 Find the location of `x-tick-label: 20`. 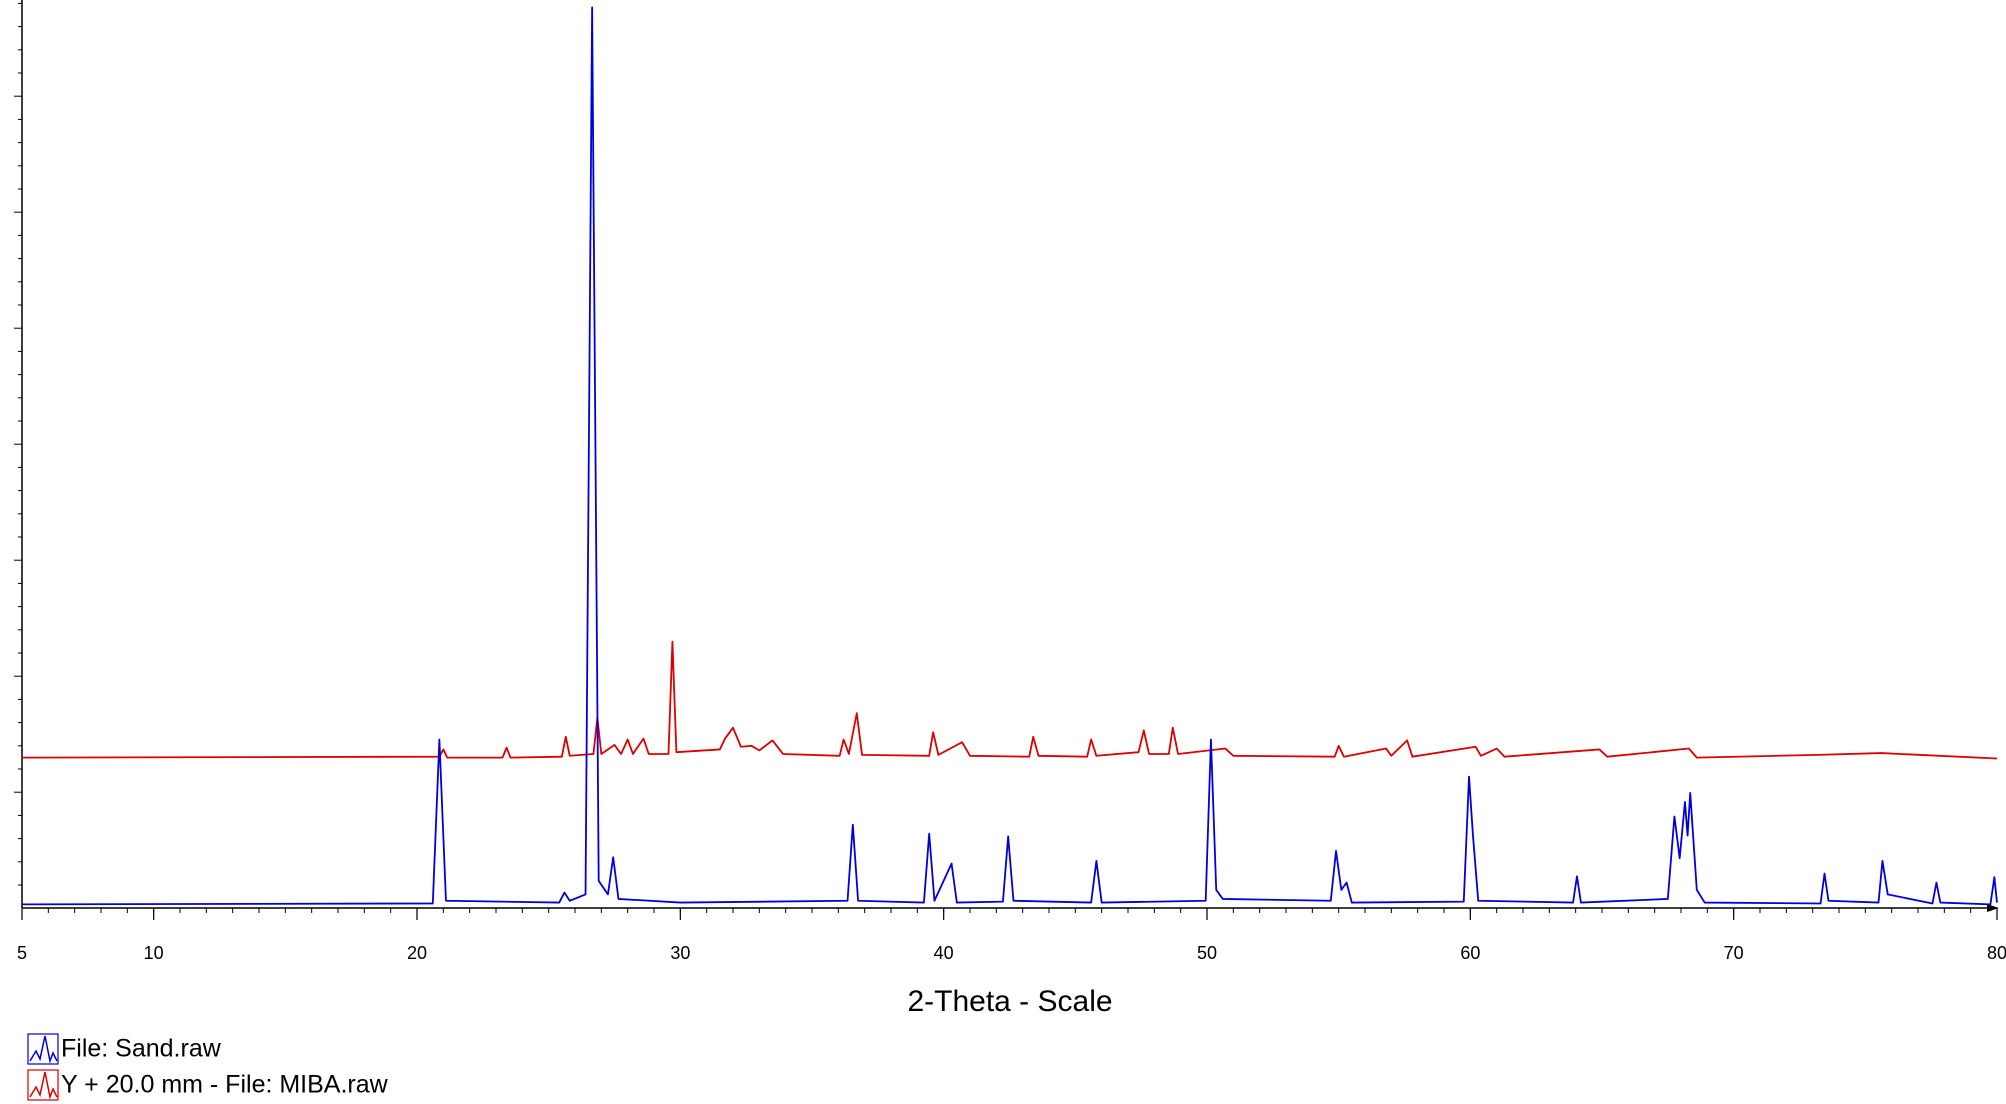

x-tick-label: 20 is located at coordinates (417, 953).